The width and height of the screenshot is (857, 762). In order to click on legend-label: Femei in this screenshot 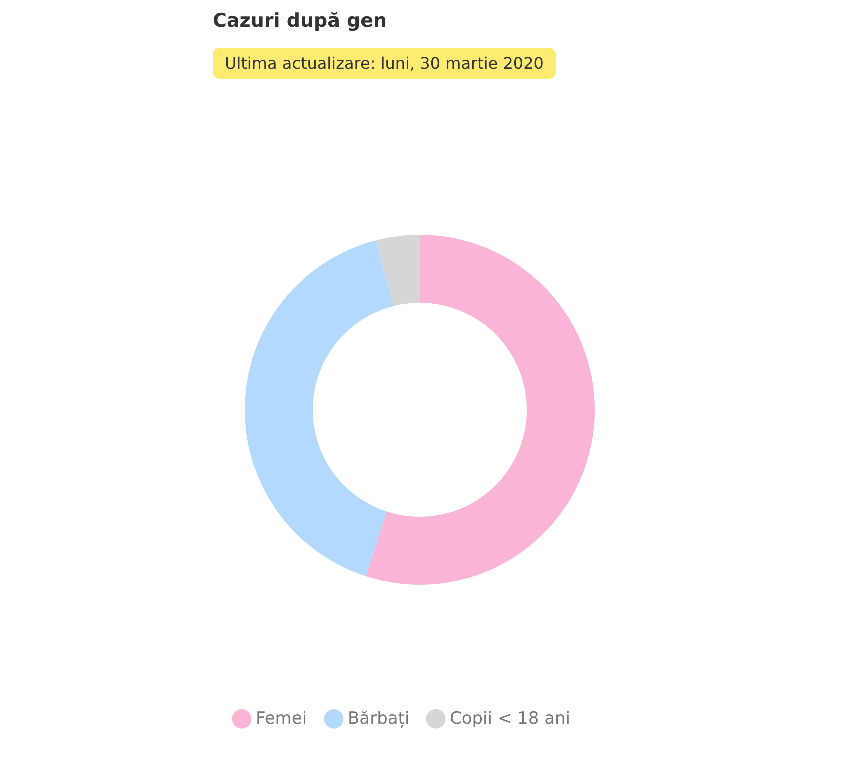, I will do `click(282, 719)`.